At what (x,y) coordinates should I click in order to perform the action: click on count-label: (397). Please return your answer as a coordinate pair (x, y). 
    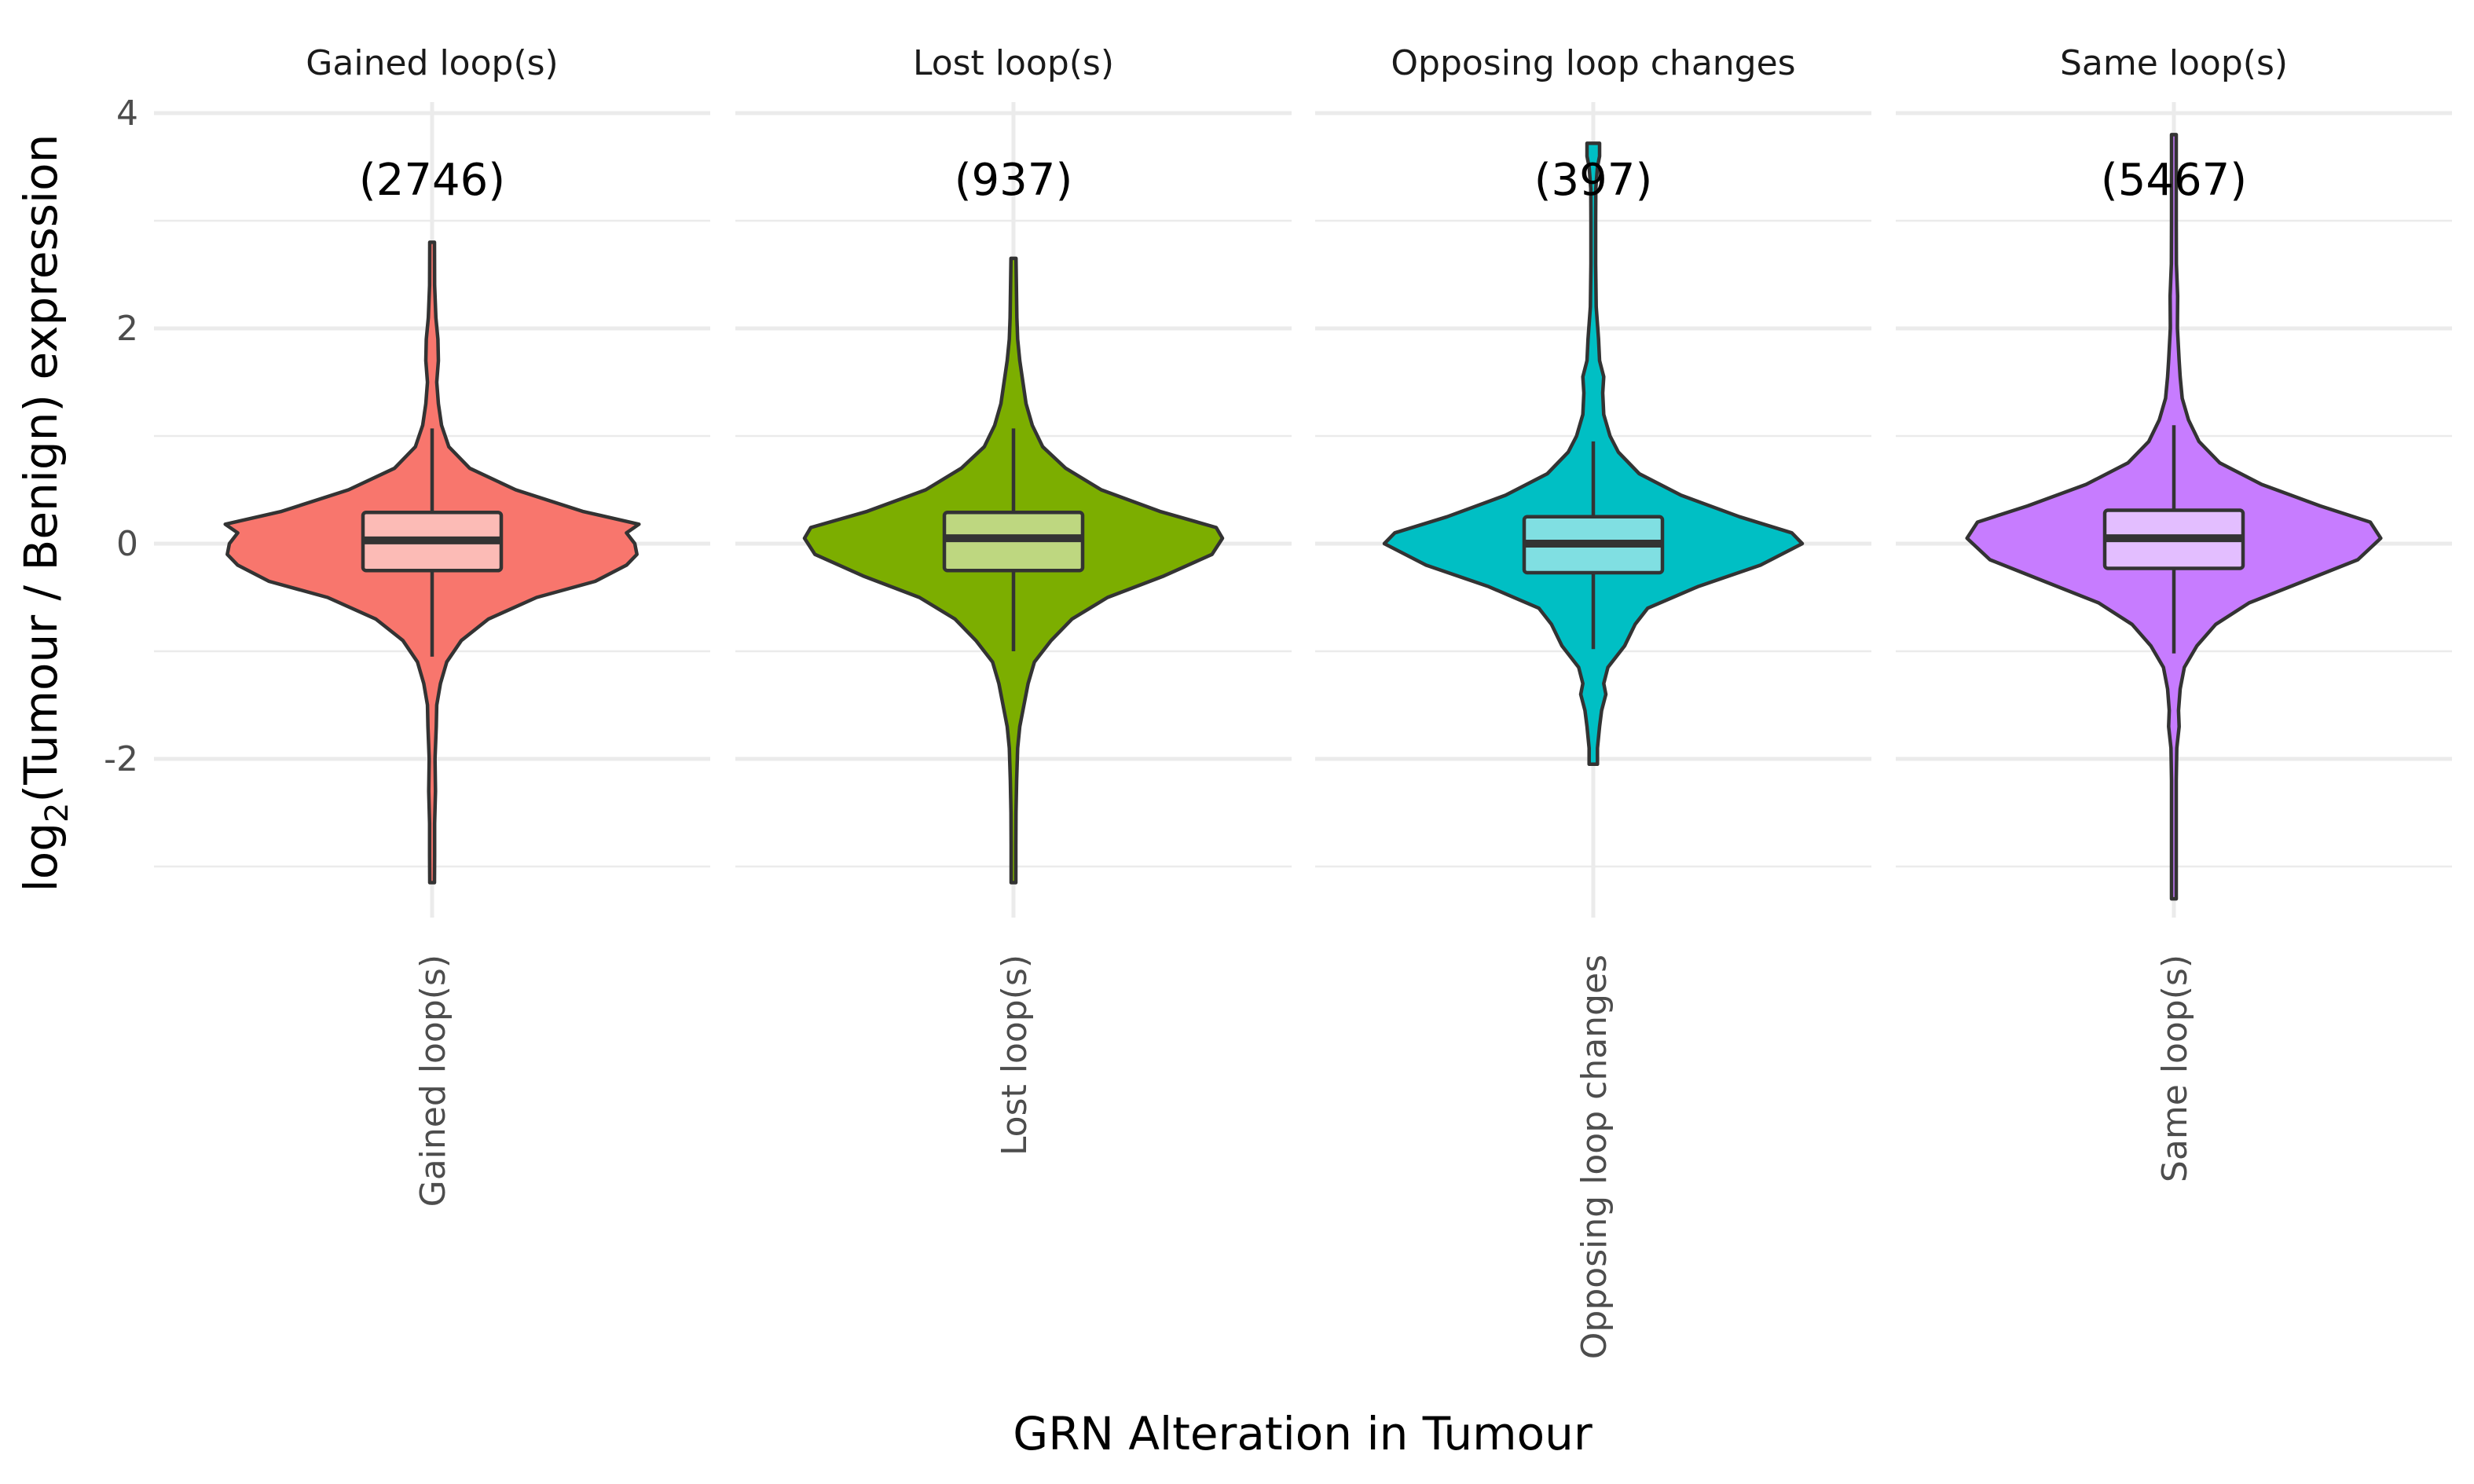
    Looking at the image, I should click on (1593, 180).